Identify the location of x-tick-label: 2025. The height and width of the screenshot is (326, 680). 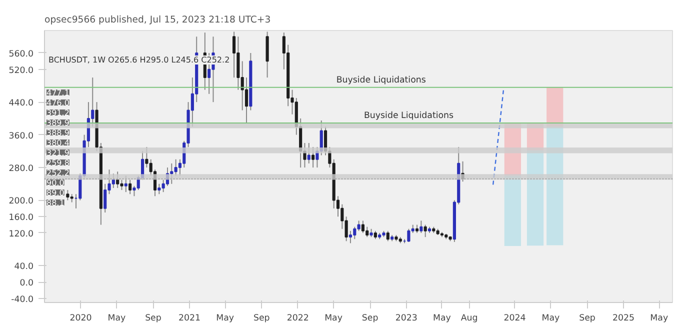
(623, 319).